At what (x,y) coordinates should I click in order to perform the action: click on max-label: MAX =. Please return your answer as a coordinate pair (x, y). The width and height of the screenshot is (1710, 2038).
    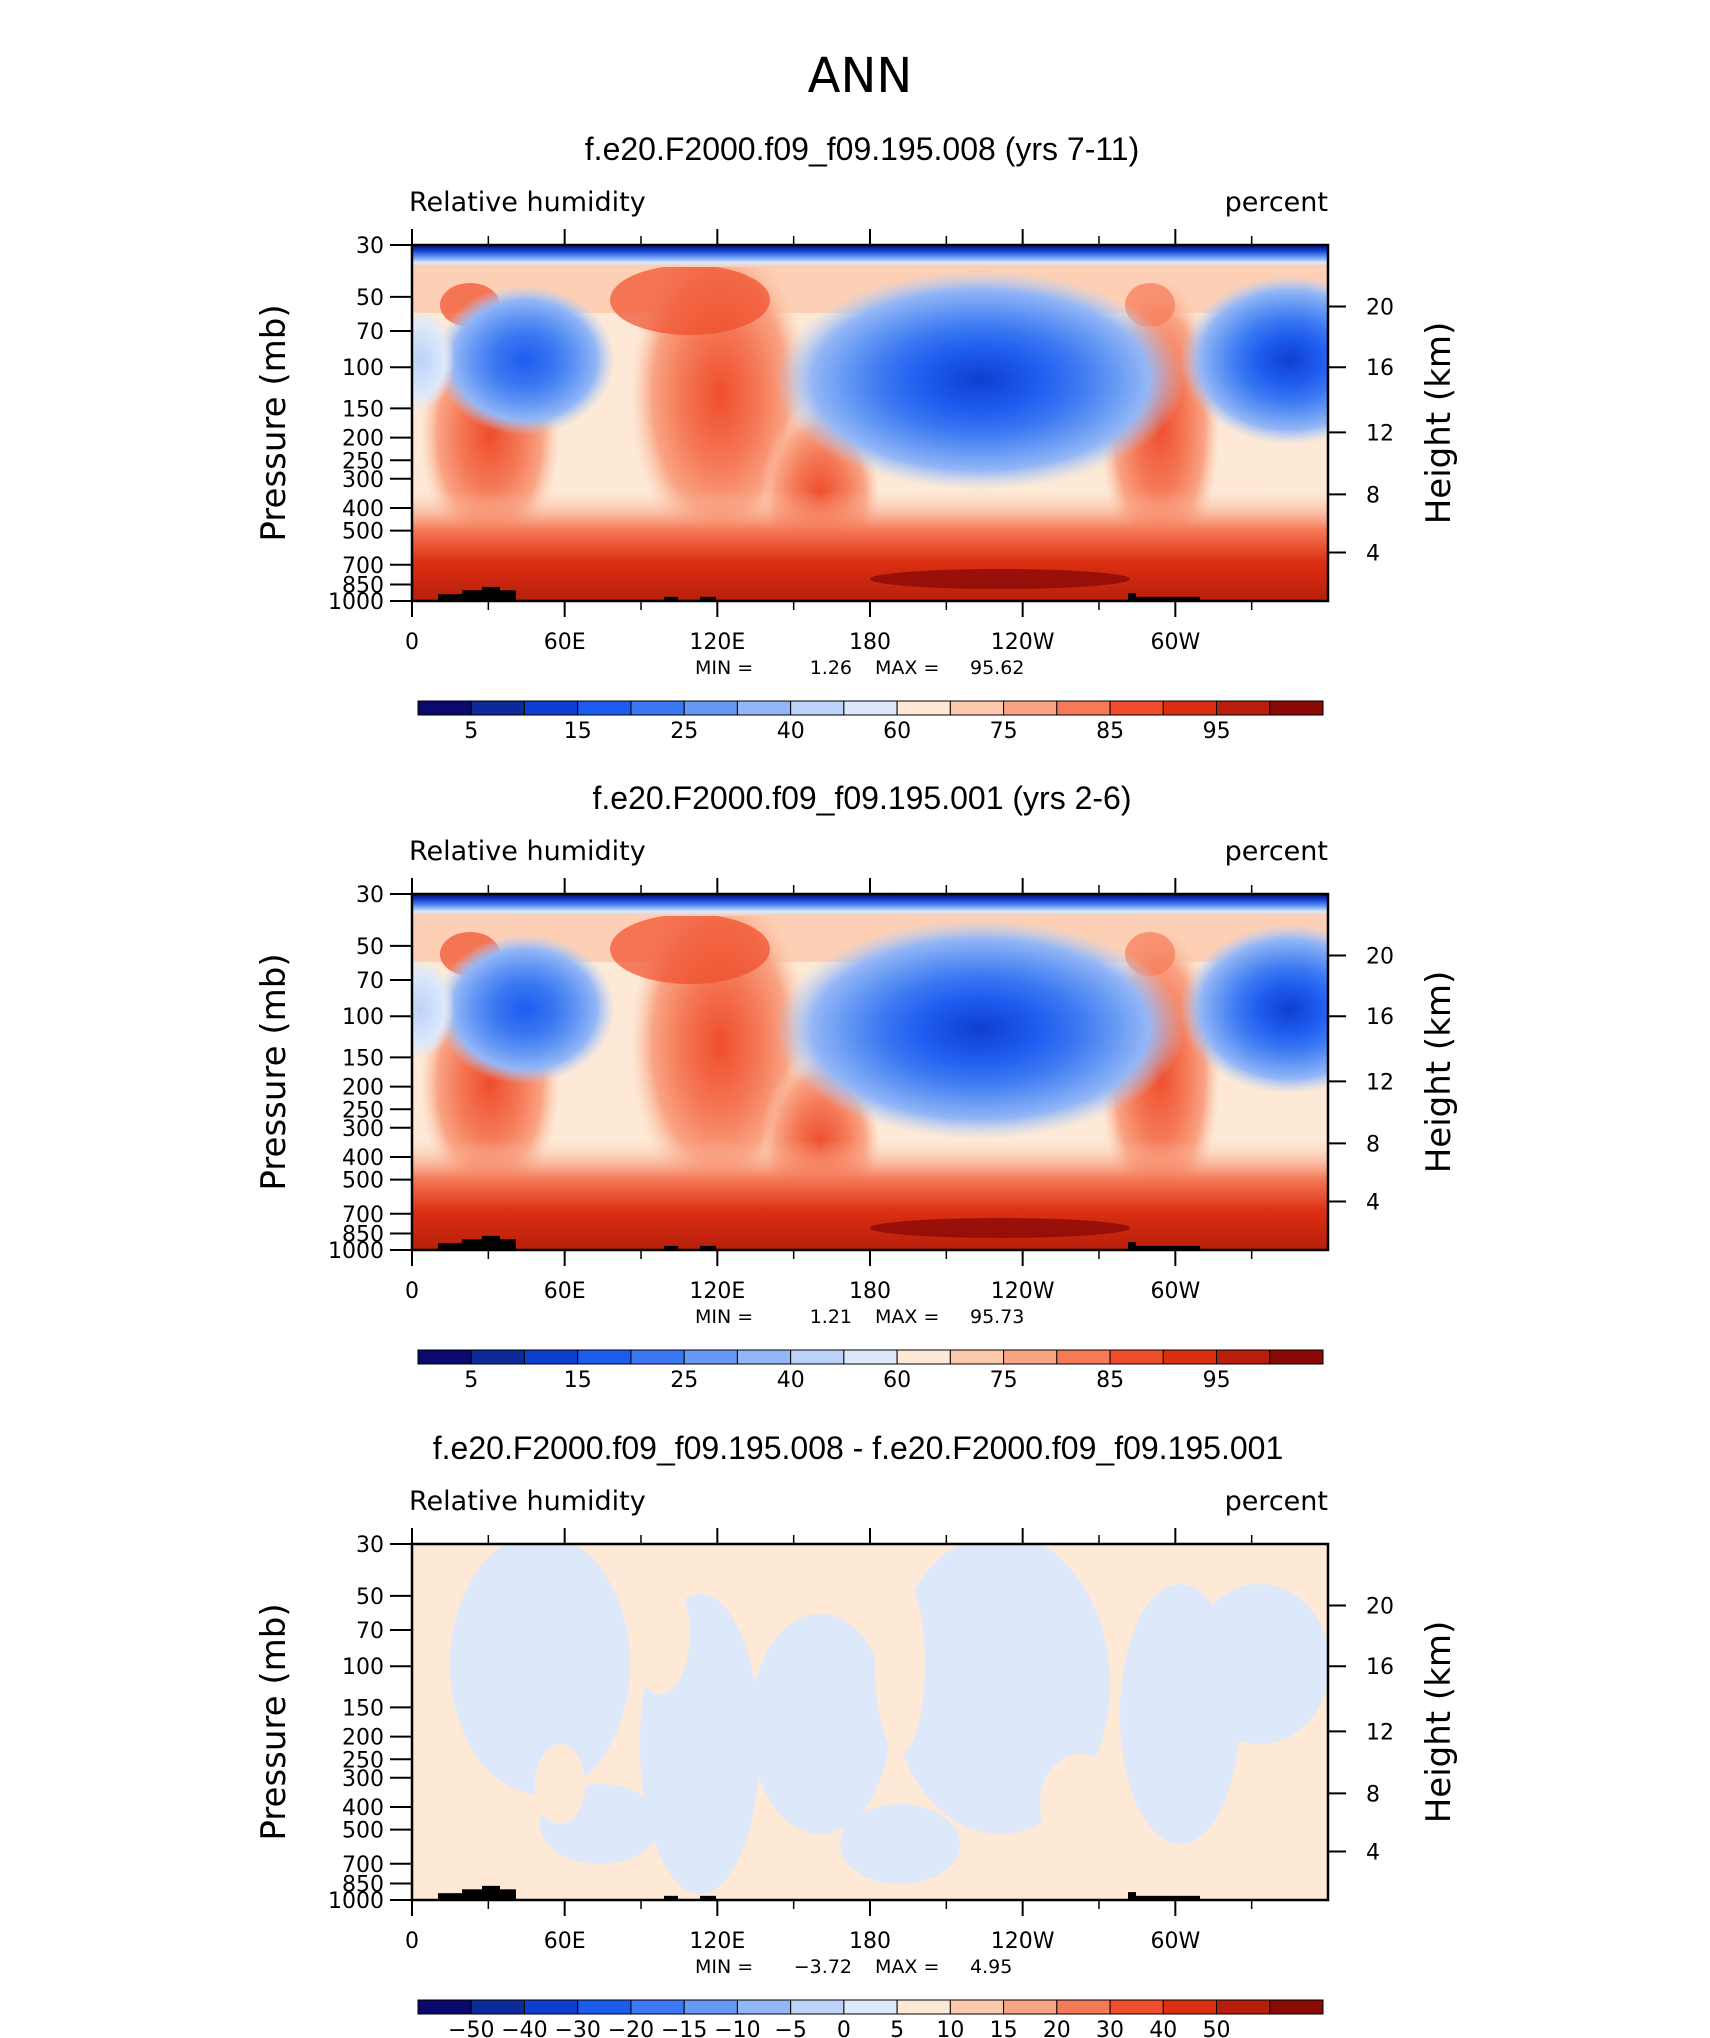
    Looking at the image, I should click on (907, 1967).